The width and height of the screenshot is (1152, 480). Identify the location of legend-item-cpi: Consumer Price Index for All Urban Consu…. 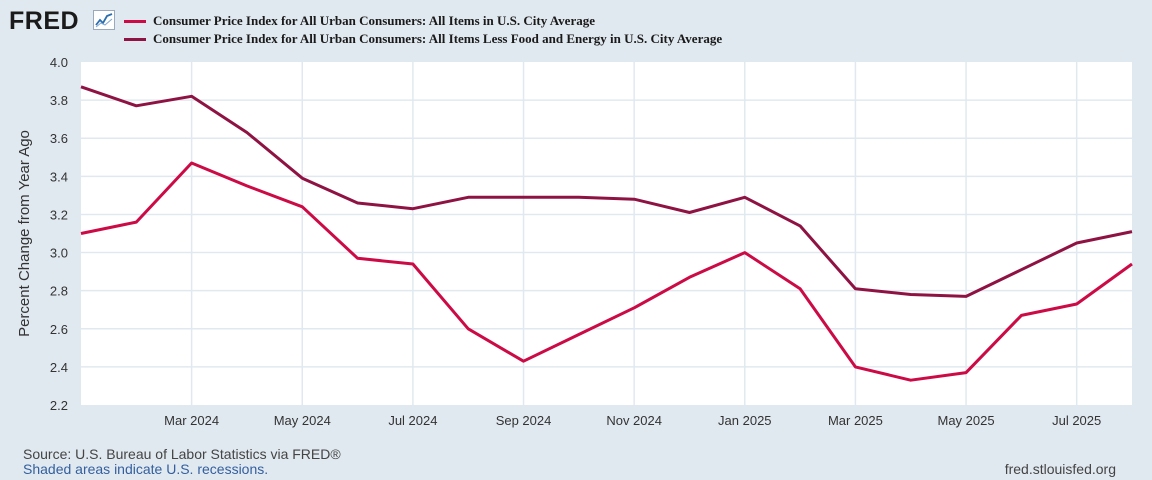
(423, 21).